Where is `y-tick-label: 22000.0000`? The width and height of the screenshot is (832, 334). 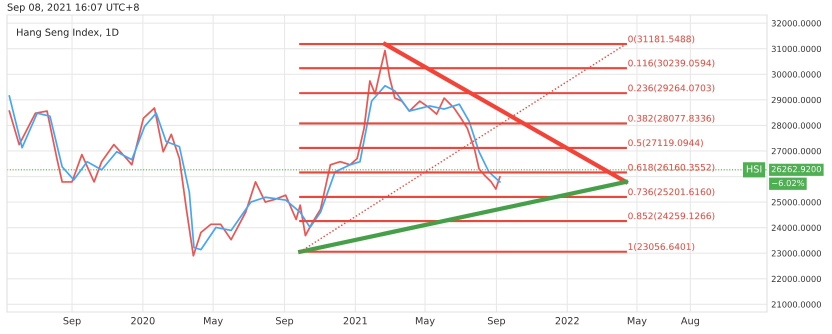
y-tick-label: 22000.0000 is located at coordinates (796, 279).